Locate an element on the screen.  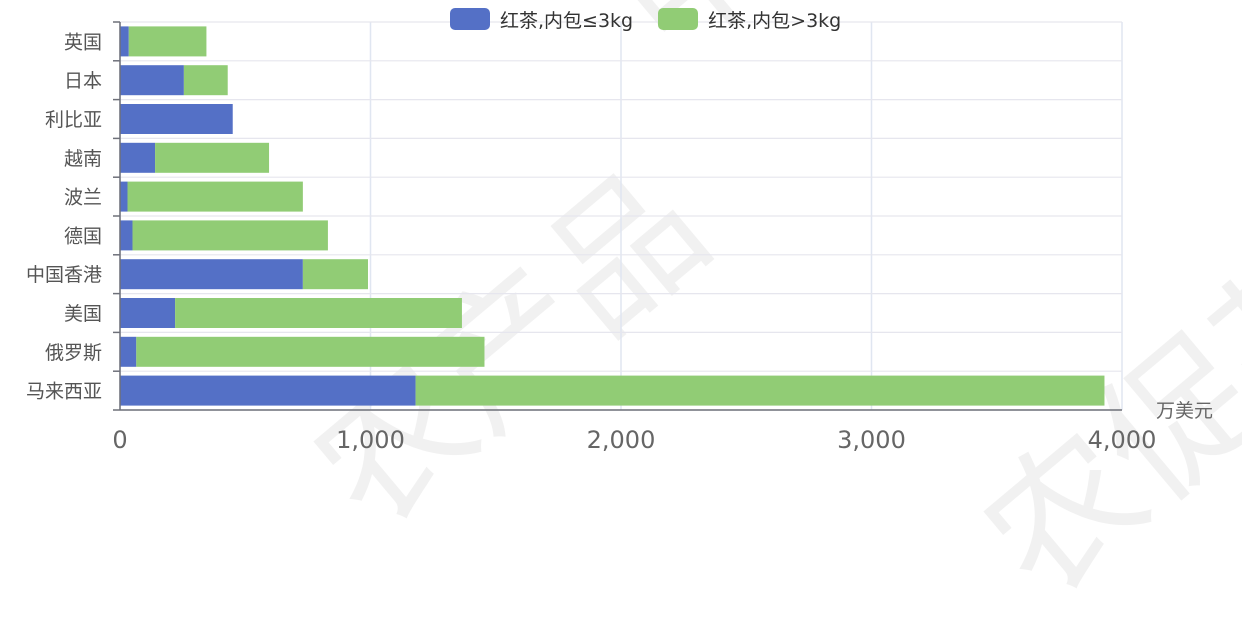
x-tick-label: 3,000 is located at coordinates (871, 440).